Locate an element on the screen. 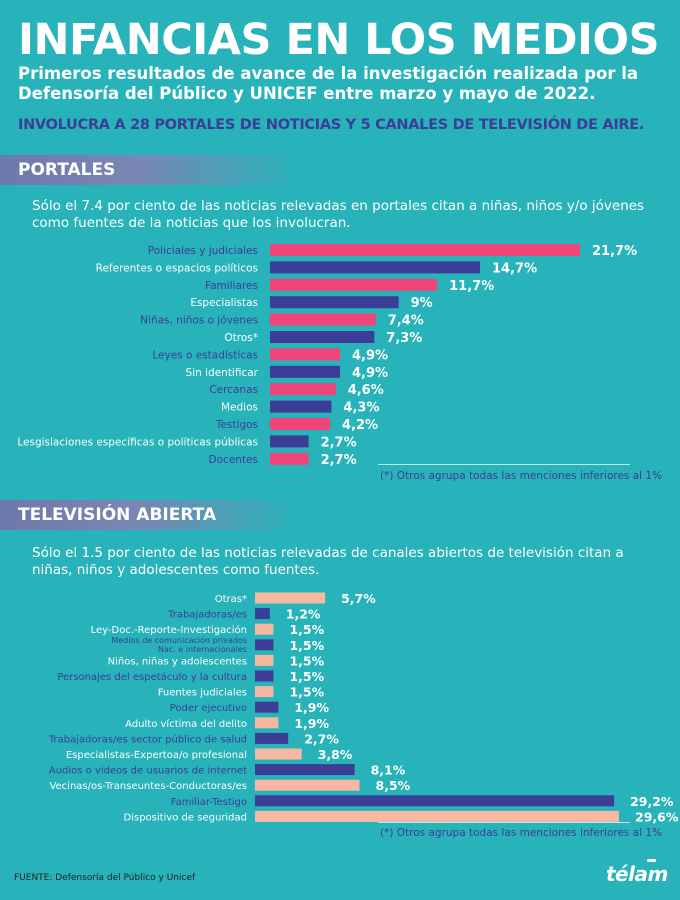  portales-section-band is located at coordinates (150, 170).